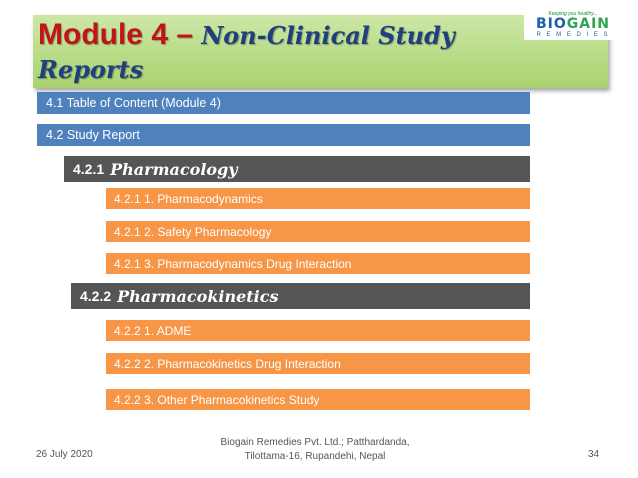 The height and width of the screenshot is (478, 638). What do you see at coordinates (318, 198) in the screenshot?
I see `pharmacology-item-1: 4.2.1 1. Pharmacodynamics` at bounding box center [318, 198].